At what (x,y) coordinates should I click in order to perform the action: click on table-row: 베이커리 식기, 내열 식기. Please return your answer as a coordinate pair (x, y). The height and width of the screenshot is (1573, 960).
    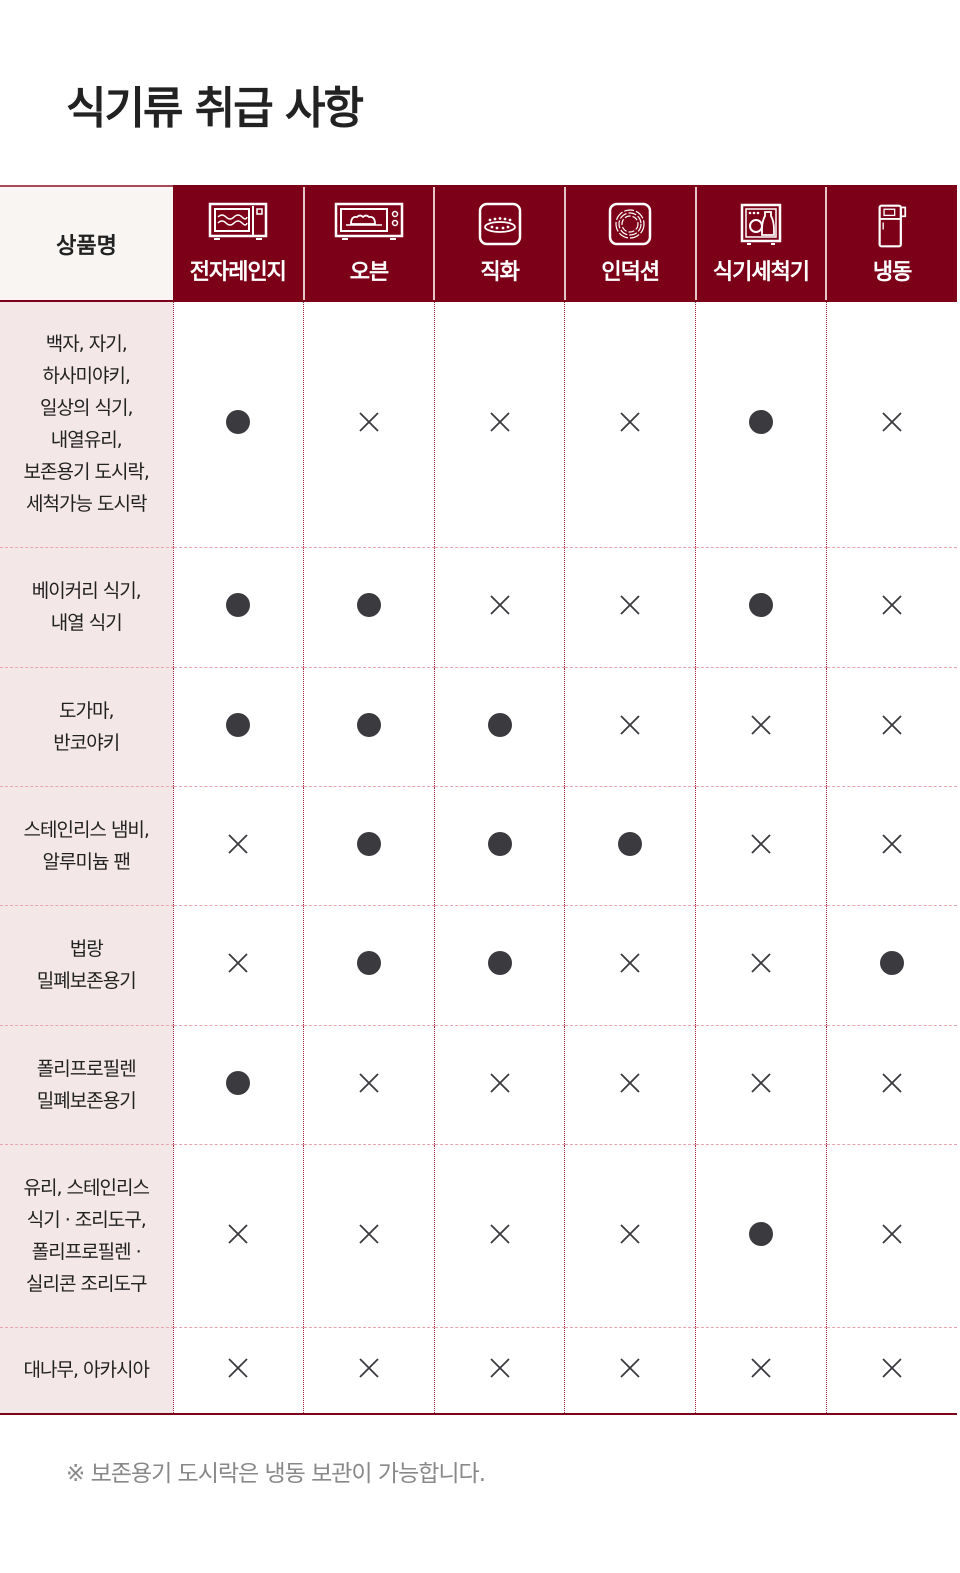
    Looking at the image, I should click on (478, 606).